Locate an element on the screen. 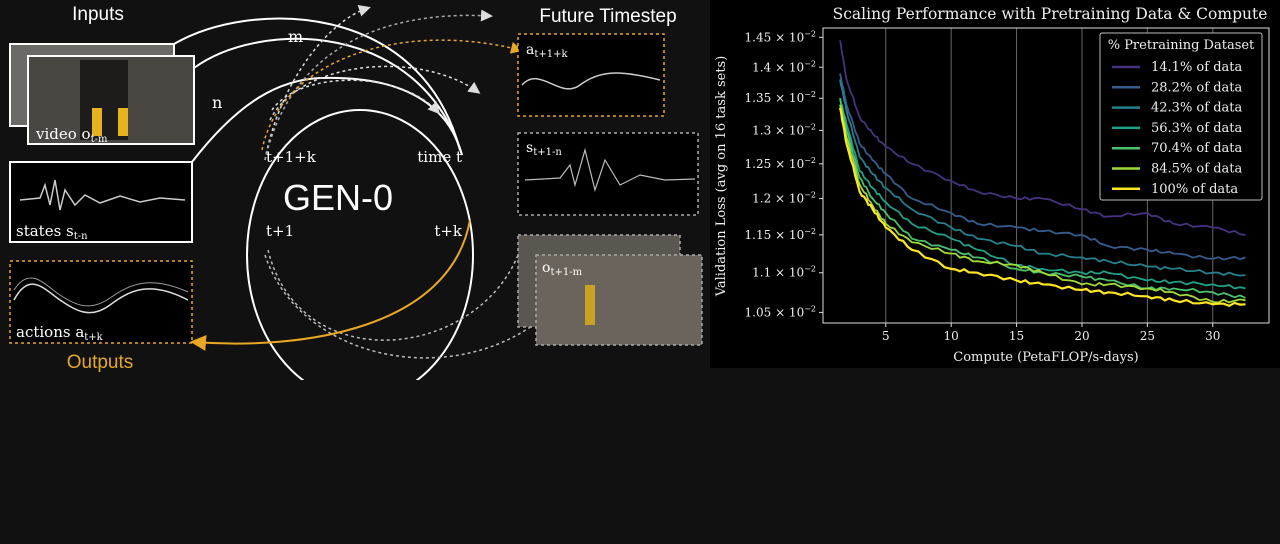 This screenshot has height=544, width=1280. x-axis-label: Compute (PetaFLOP/s-days) is located at coordinates (1045, 357).